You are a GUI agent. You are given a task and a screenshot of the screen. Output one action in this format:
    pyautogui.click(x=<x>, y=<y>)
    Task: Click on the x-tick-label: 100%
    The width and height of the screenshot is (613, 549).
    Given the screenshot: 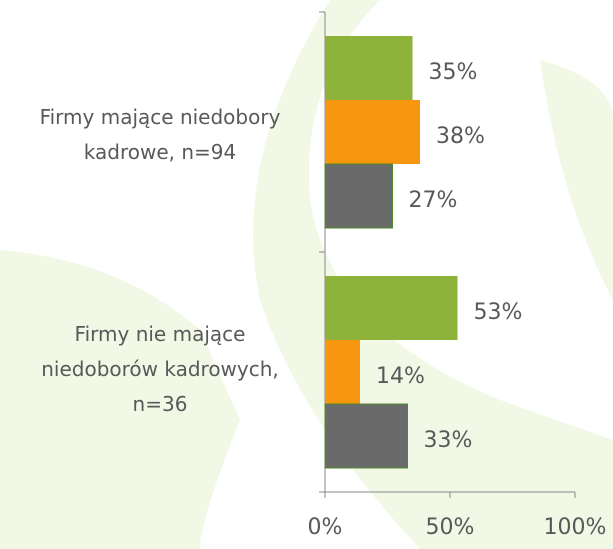 What is the action you would take?
    pyautogui.click(x=575, y=527)
    